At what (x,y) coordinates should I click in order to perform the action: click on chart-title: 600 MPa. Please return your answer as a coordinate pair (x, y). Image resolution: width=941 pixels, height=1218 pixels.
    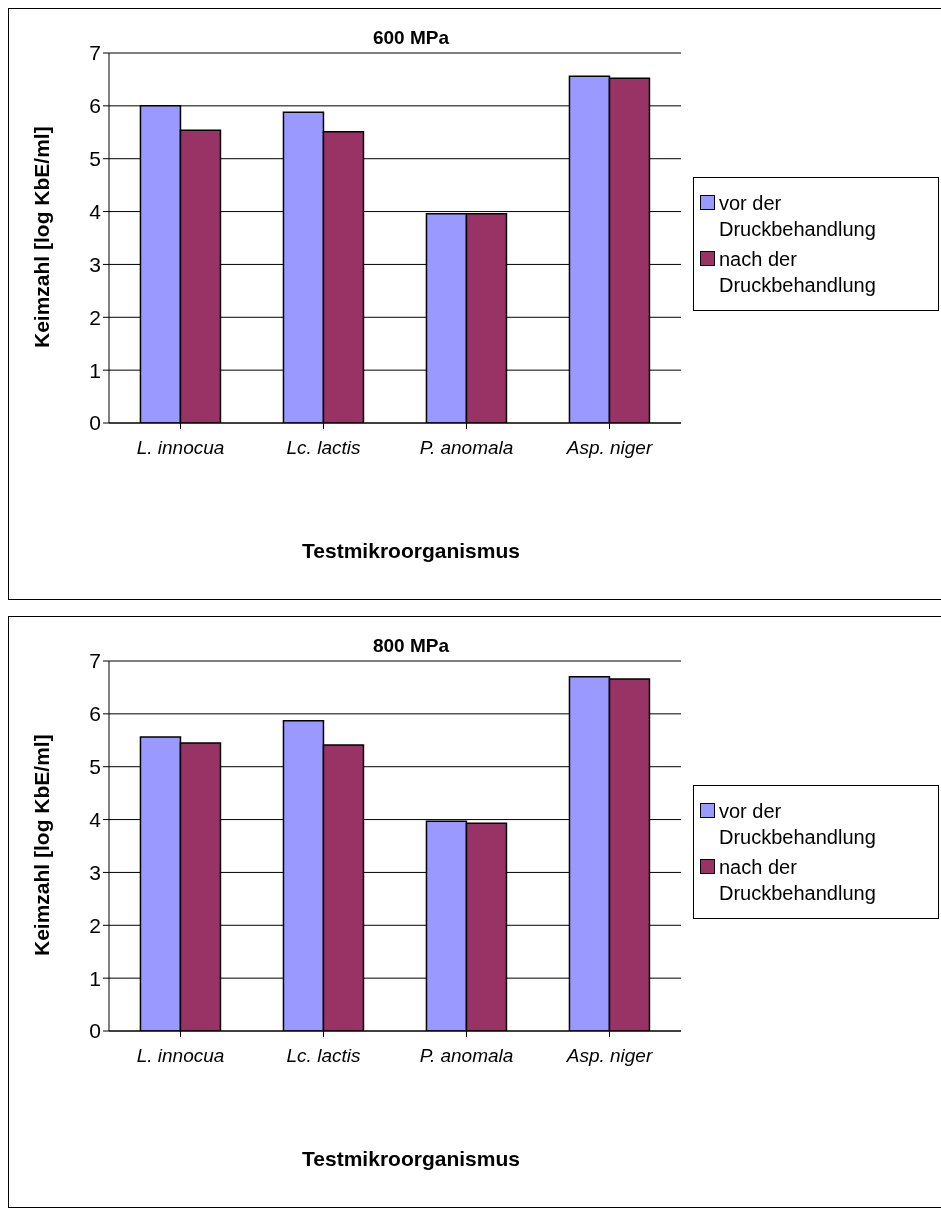
    Looking at the image, I should click on (410, 38).